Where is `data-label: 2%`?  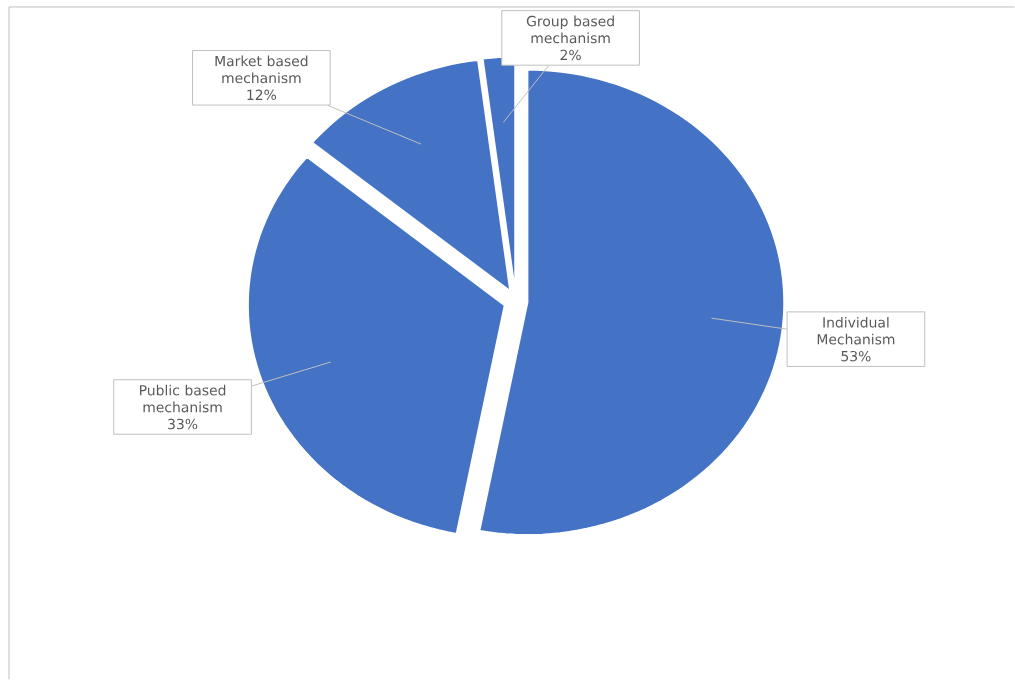
data-label: 2% is located at coordinates (570, 55).